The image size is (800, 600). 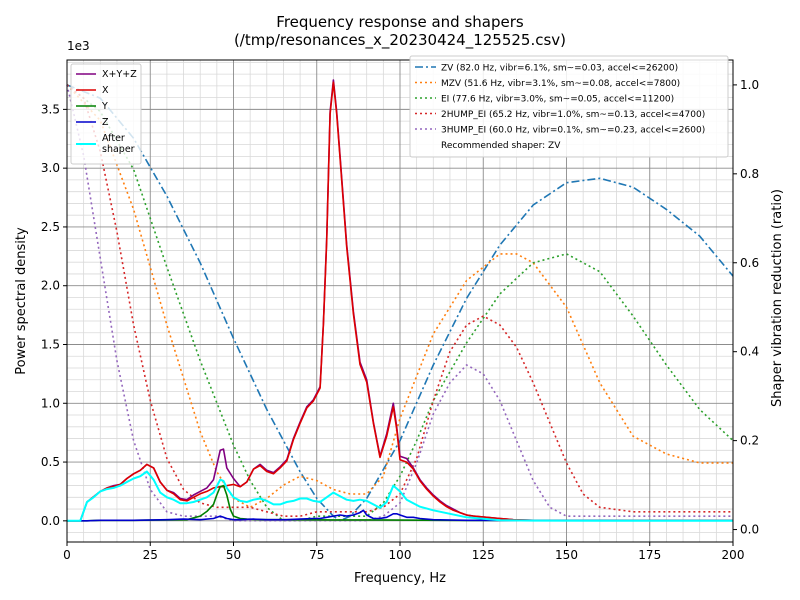 I want to click on psd-legend-label: shaper, so click(x=118, y=149).